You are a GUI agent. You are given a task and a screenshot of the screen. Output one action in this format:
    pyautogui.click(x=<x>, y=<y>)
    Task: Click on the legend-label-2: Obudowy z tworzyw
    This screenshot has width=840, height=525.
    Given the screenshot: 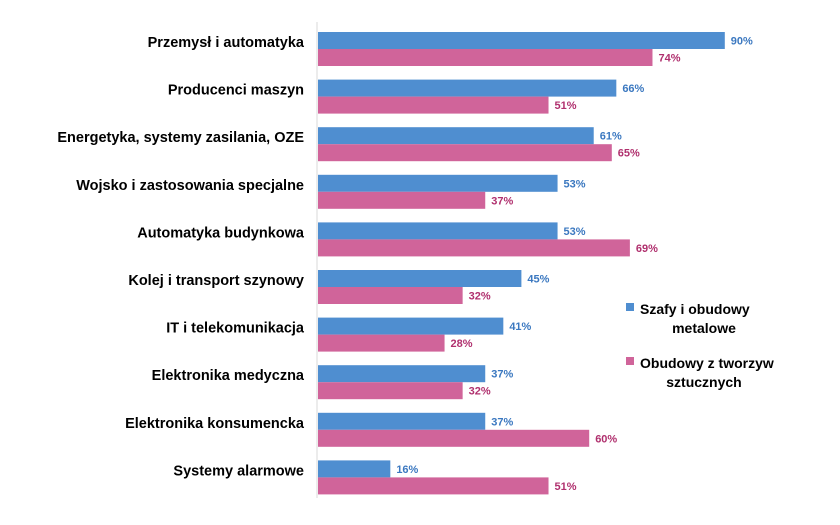 What is the action you would take?
    pyautogui.click(x=707, y=363)
    